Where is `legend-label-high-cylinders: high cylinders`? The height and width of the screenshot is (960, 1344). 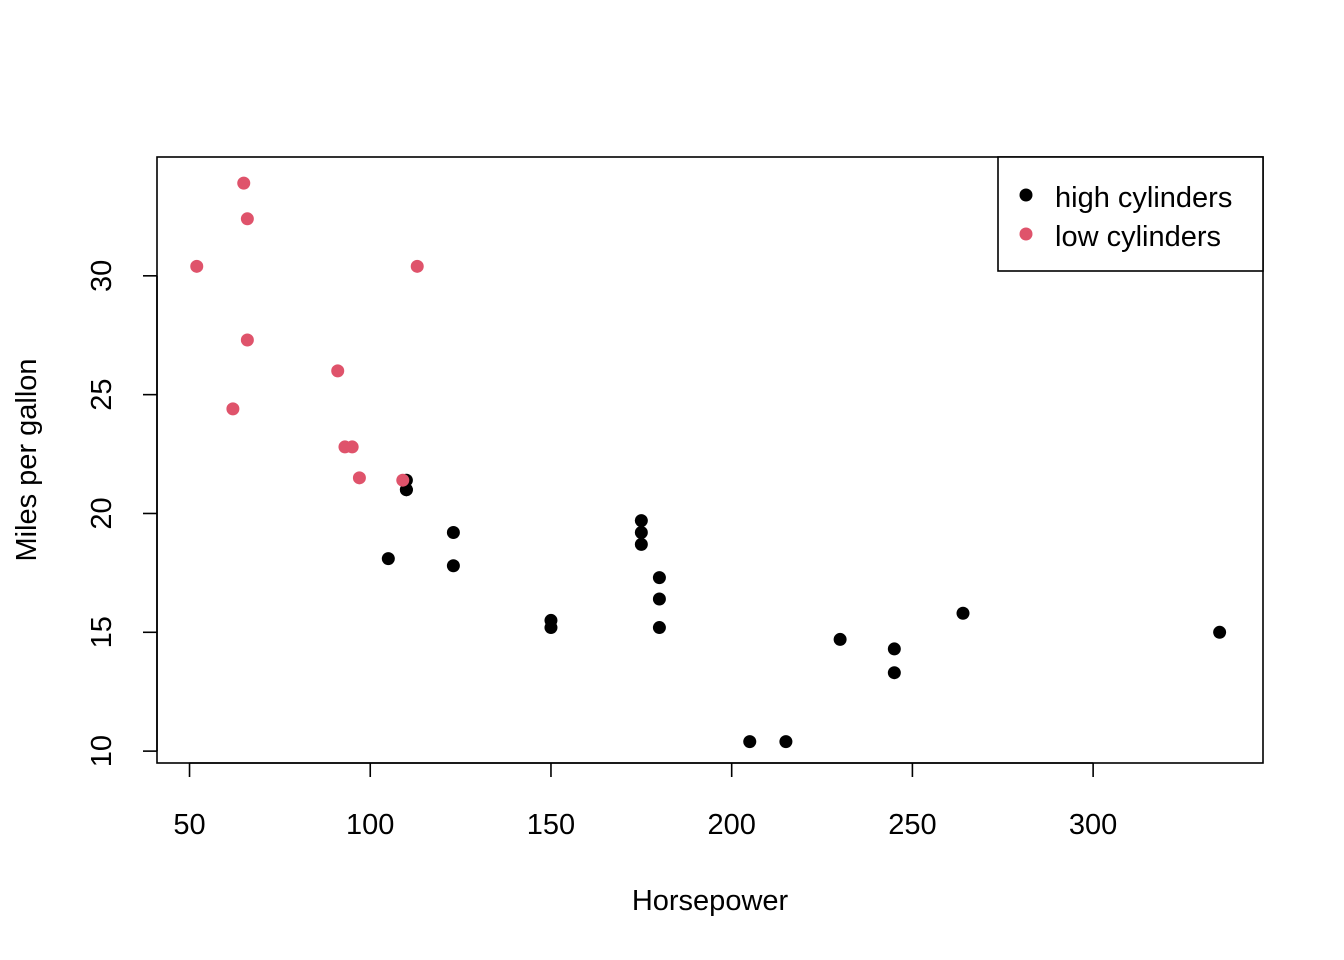 legend-label-high-cylinders: high cylinders is located at coordinates (1143, 198).